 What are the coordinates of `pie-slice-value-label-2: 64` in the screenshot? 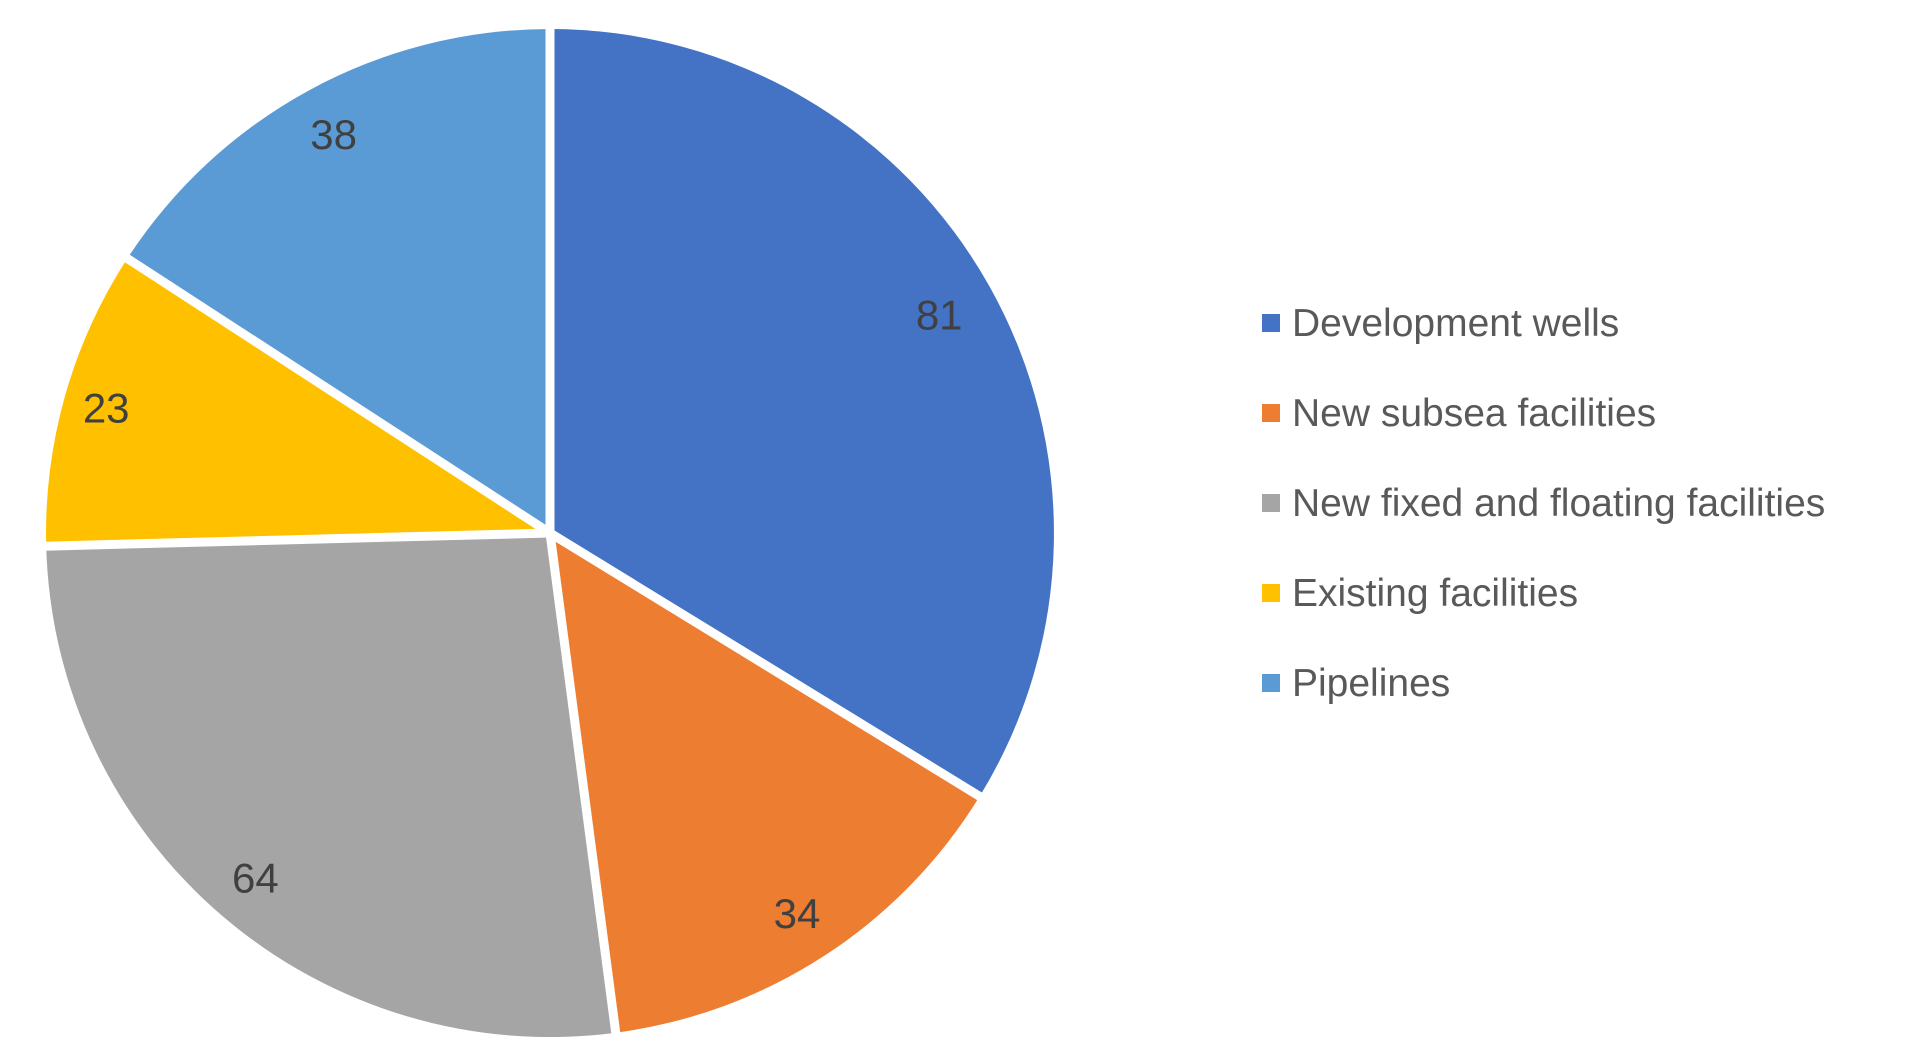 It's located at (255, 877).